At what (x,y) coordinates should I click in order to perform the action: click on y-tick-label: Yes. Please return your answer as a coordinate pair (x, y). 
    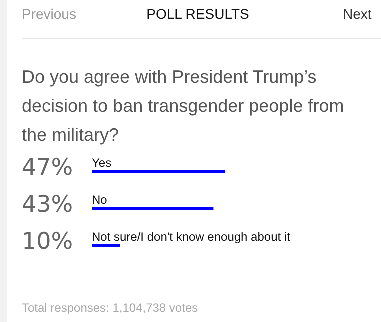
    Looking at the image, I should click on (102, 163).